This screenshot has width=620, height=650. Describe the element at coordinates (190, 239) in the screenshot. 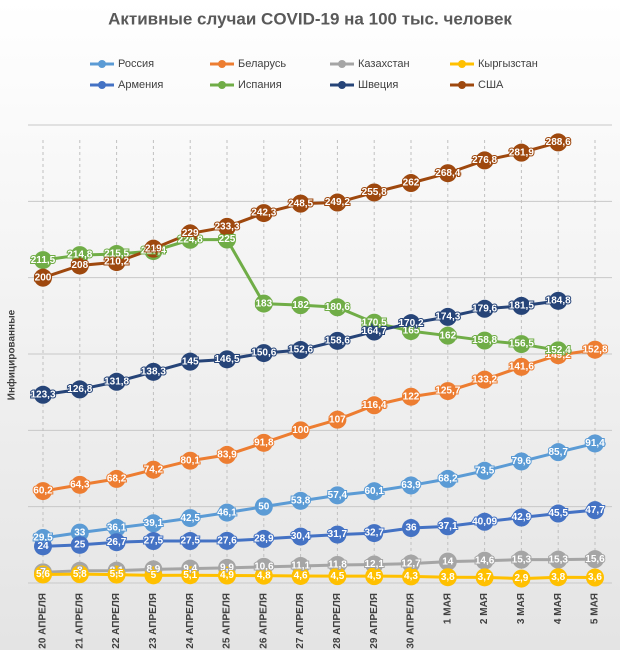

I see `data-label: 224,8` at that location.